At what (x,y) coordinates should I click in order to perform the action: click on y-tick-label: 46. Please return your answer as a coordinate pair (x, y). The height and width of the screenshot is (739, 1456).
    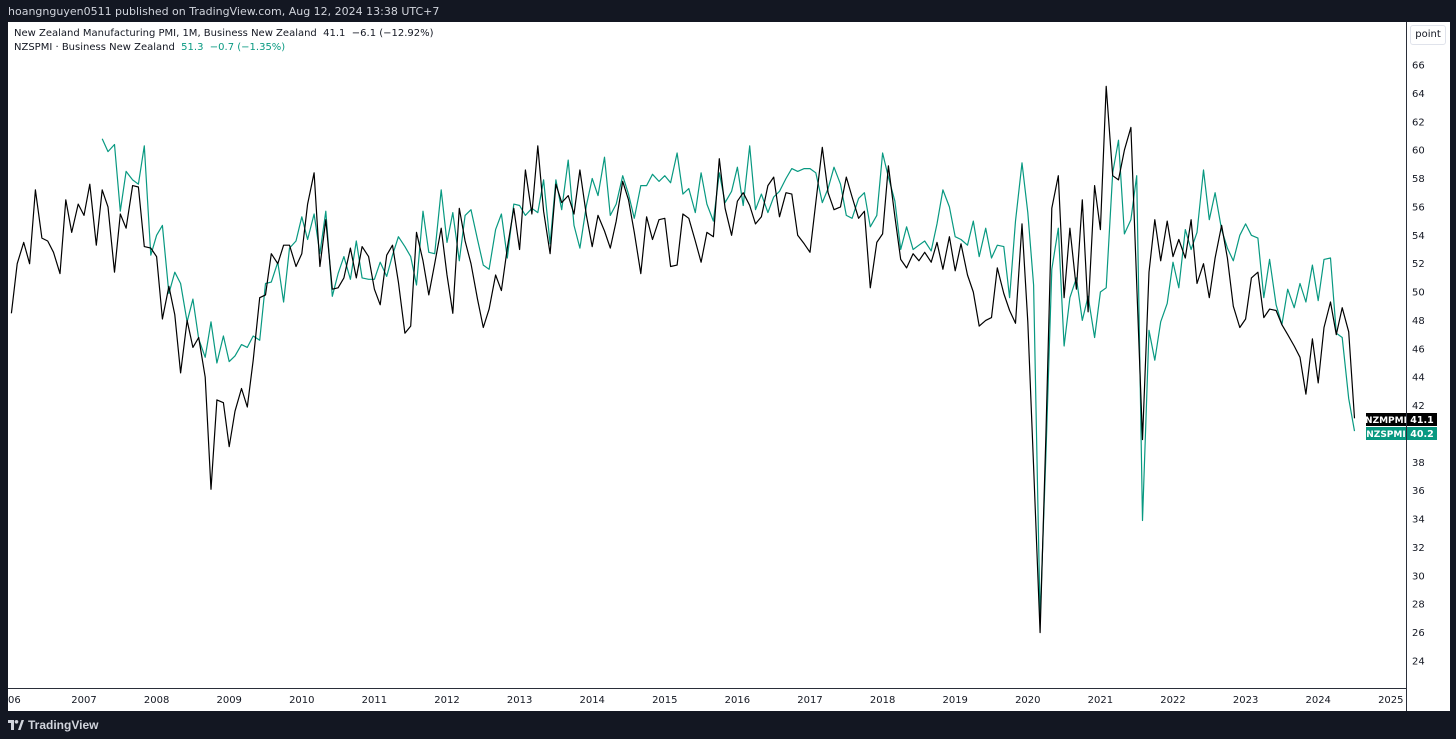
    Looking at the image, I should click on (1418, 349).